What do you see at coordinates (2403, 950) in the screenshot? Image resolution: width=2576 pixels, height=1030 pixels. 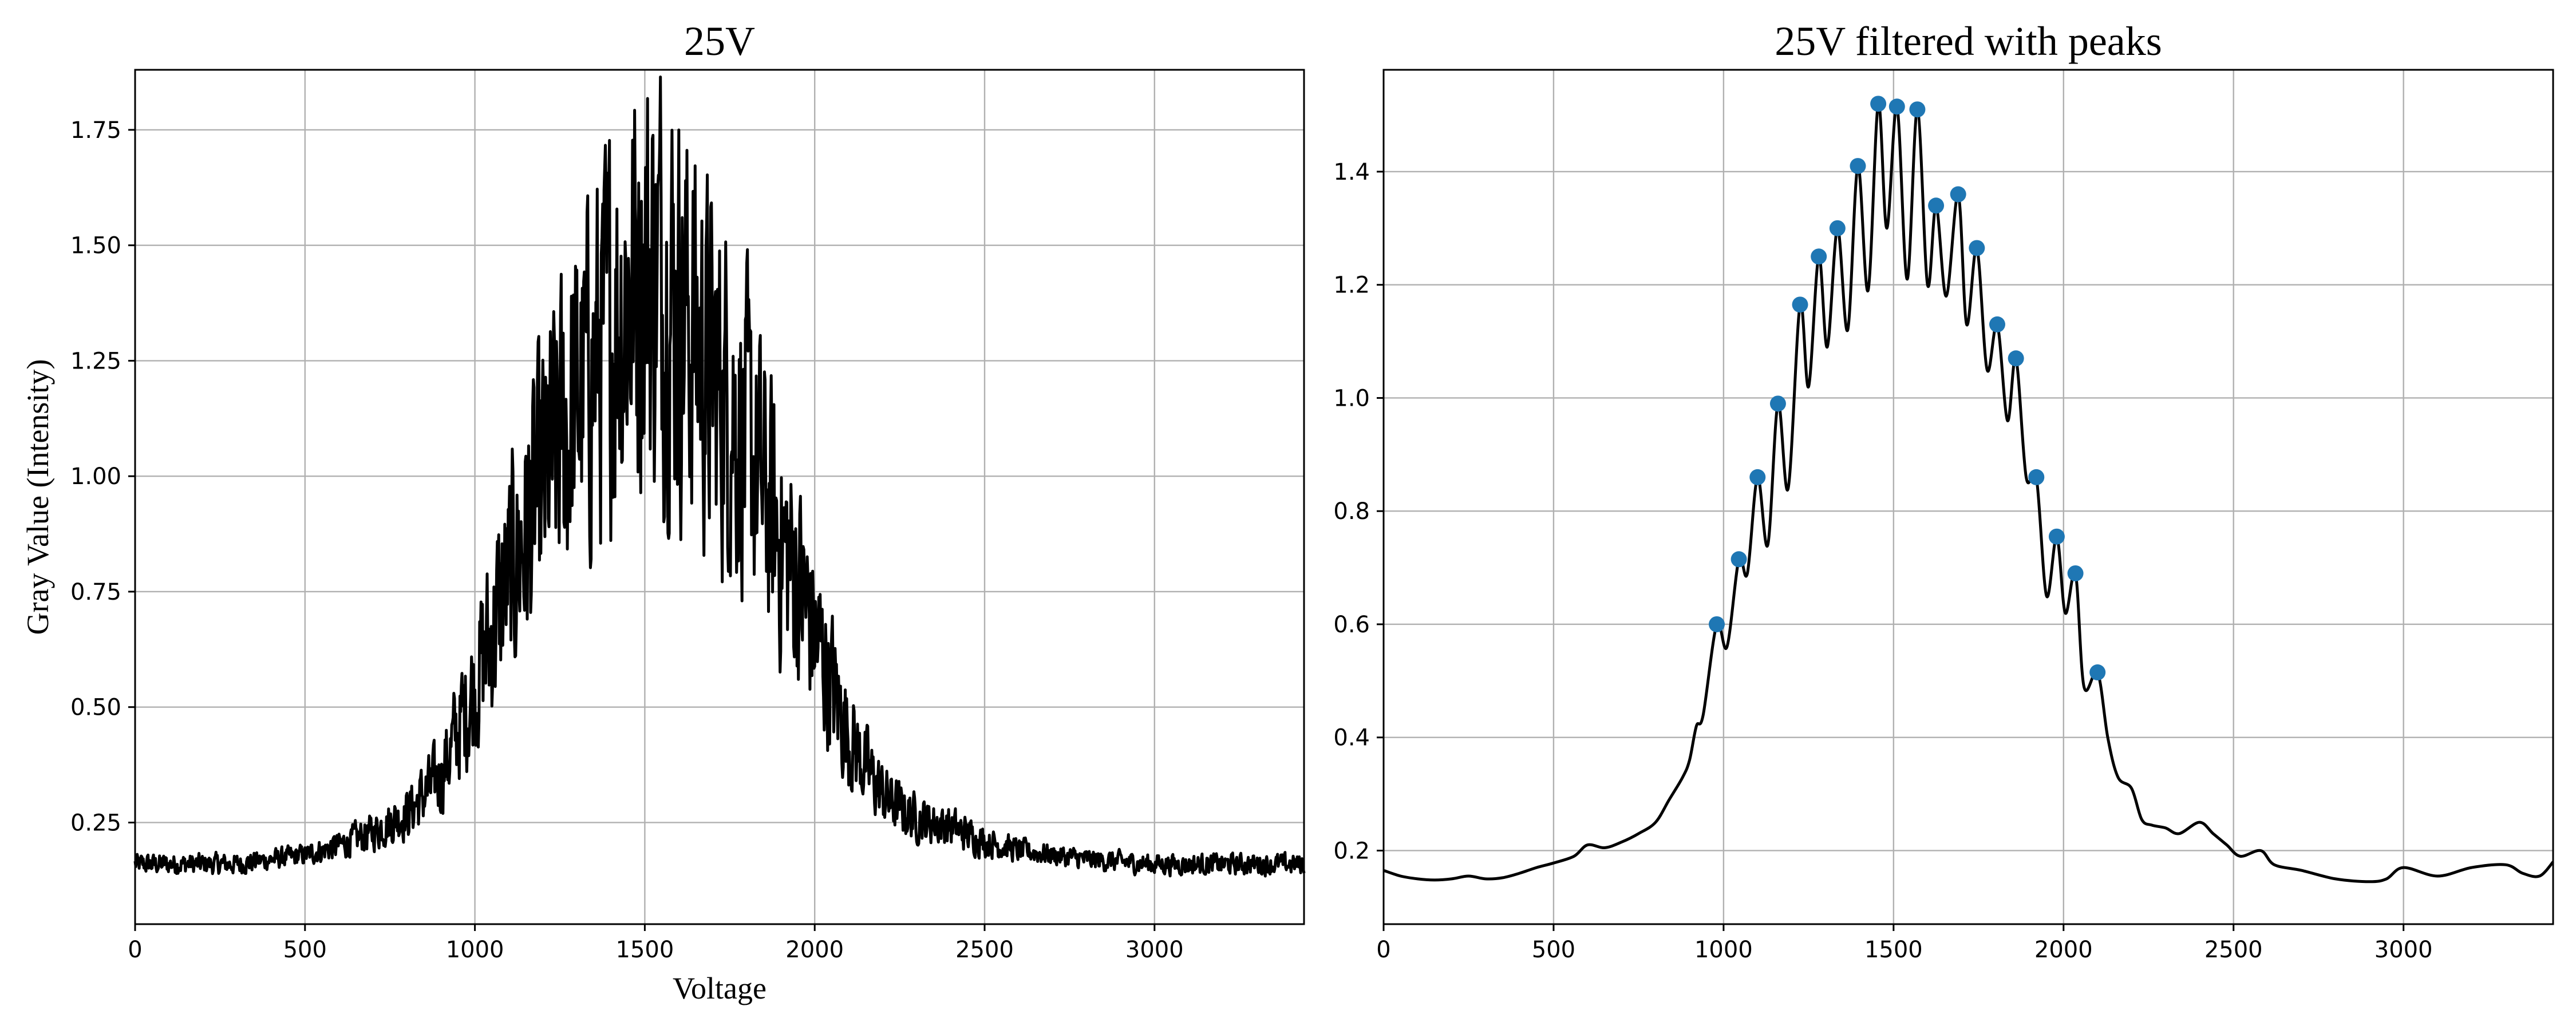 I see `filtered-x-tick-label: 3000` at bounding box center [2403, 950].